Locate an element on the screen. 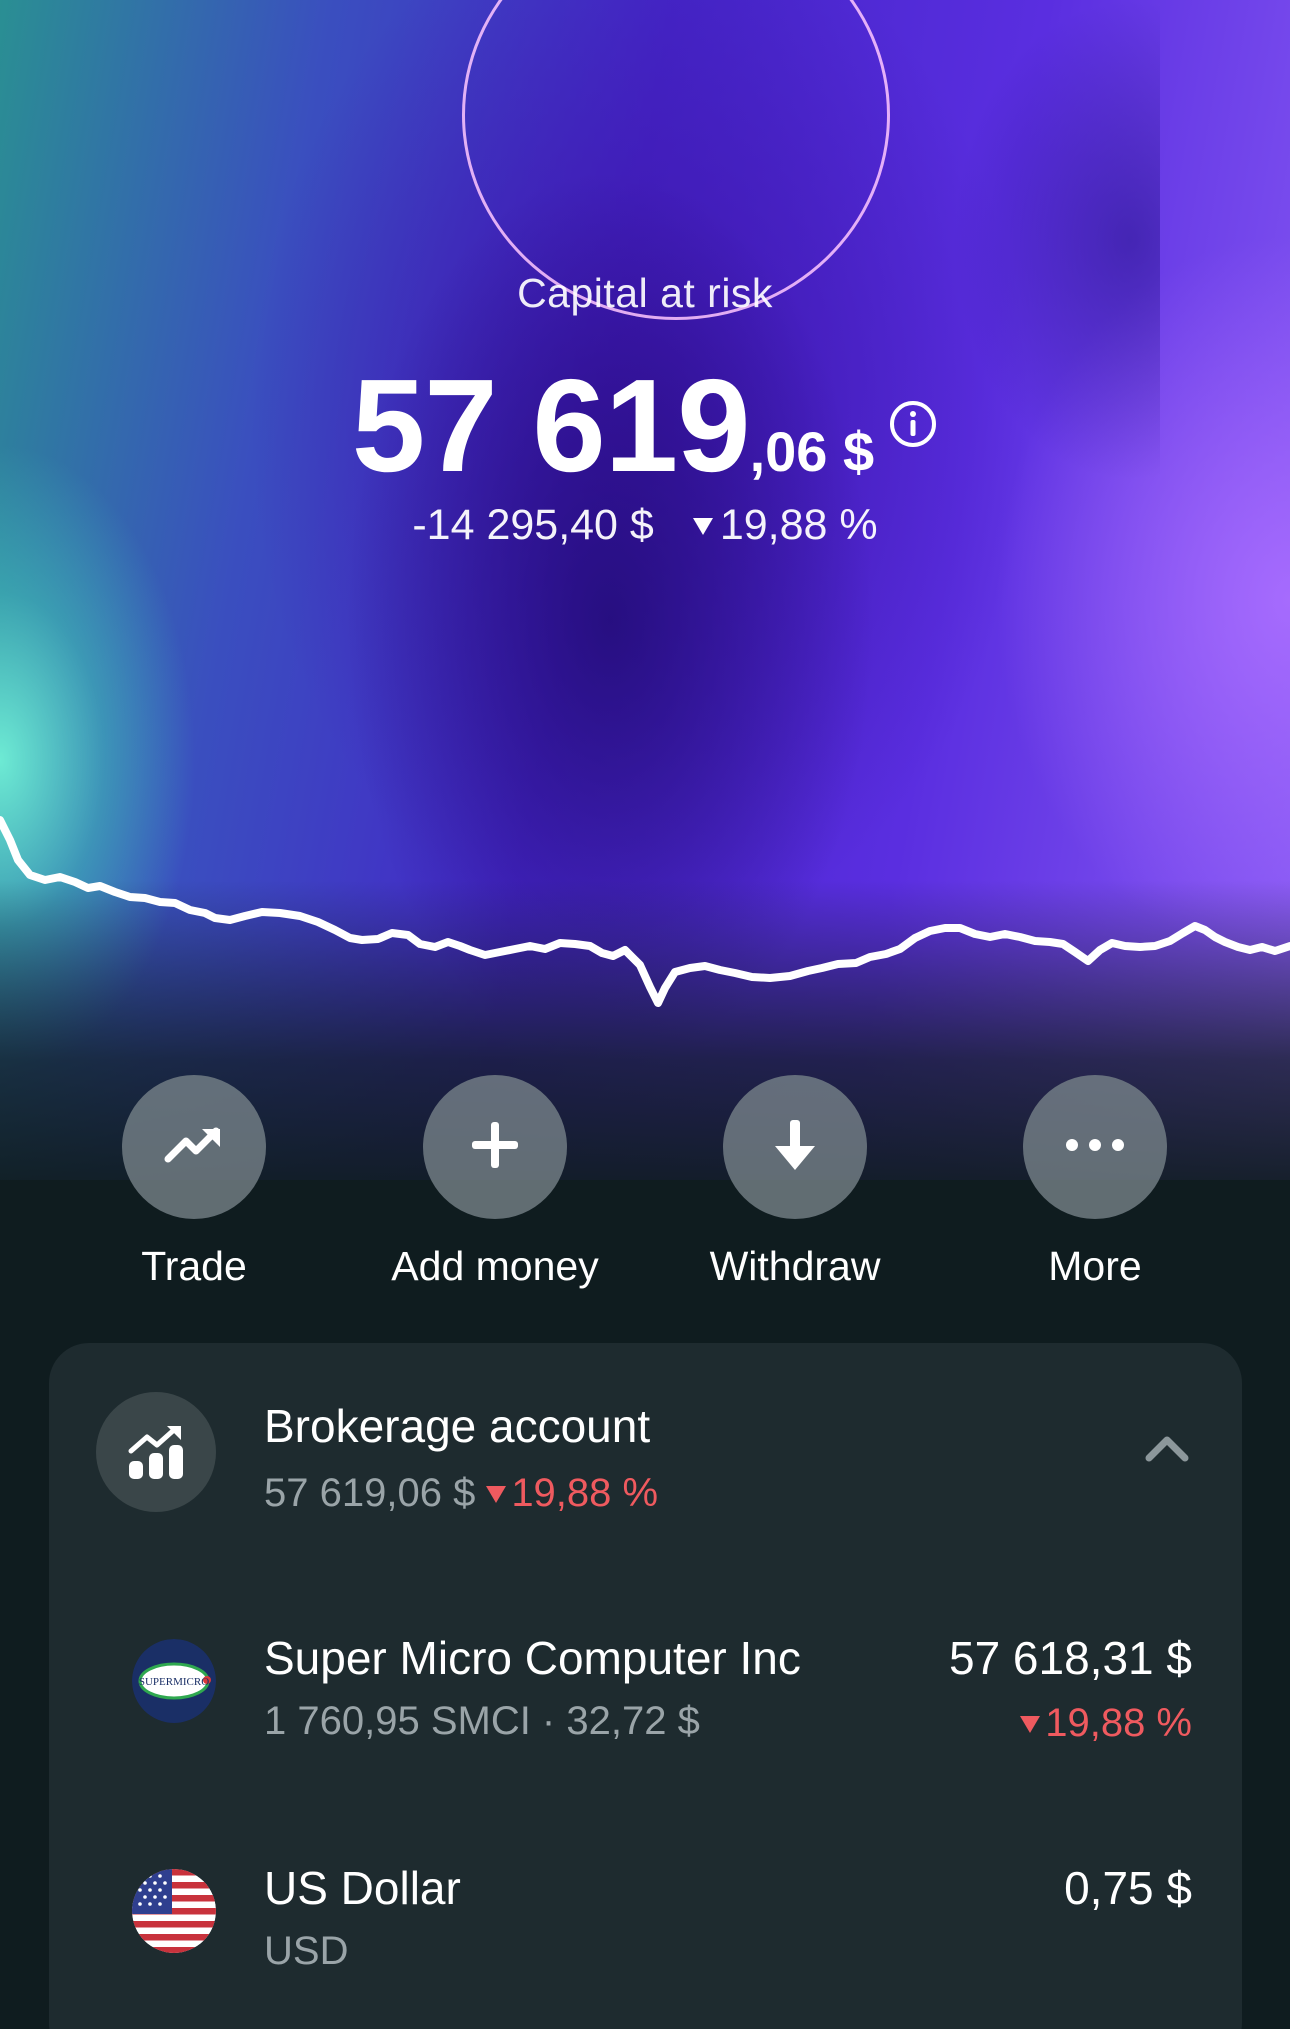 The image size is (1290, 2029). withdraw-button-circle is located at coordinates (795, 1147).